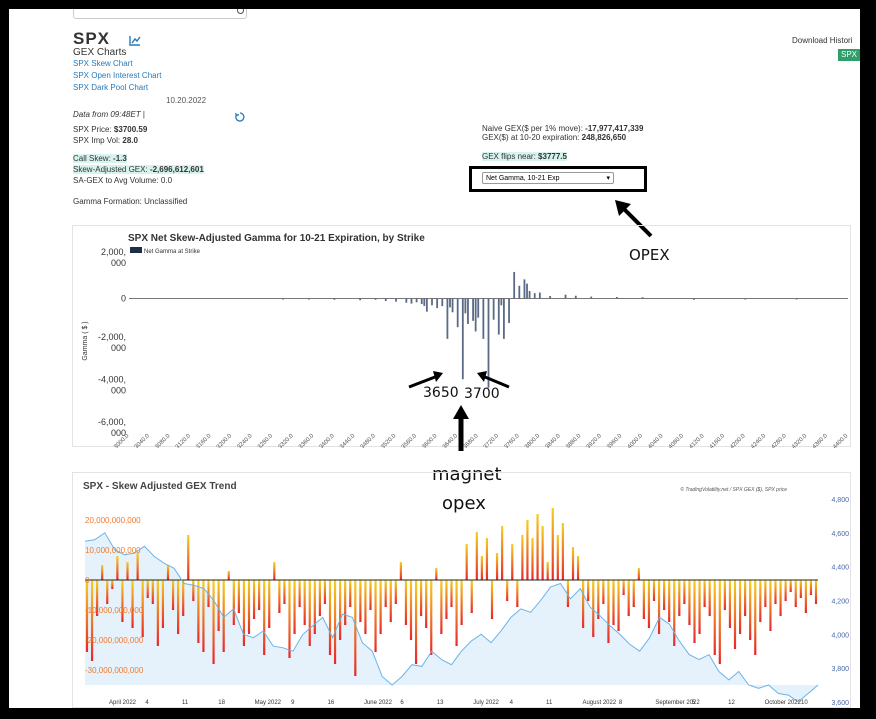 The image size is (876, 719). What do you see at coordinates (486, 703) in the screenshot?
I see `chart2-xtick-label: July 2022` at bounding box center [486, 703].